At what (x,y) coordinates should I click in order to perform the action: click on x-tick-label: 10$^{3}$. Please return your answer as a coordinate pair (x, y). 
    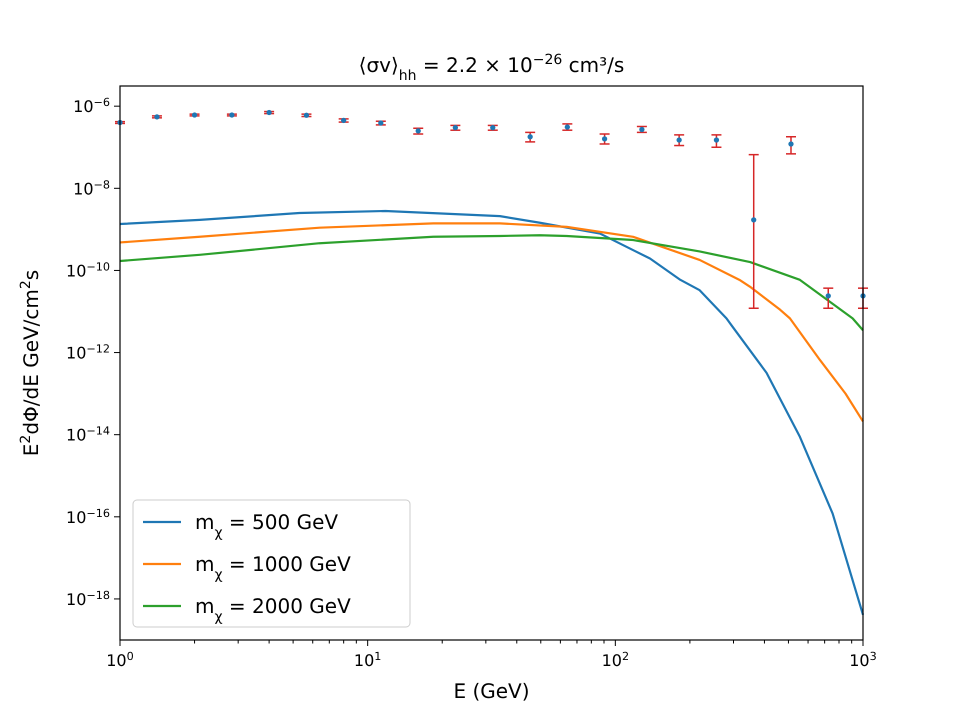
    Looking at the image, I should click on (863, 660).